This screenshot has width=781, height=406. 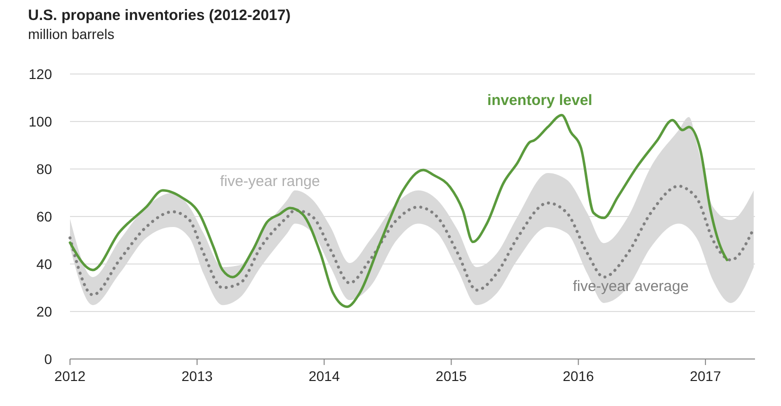 I want to click on y-axis-title: million barrels, so click(x=71, y=34).